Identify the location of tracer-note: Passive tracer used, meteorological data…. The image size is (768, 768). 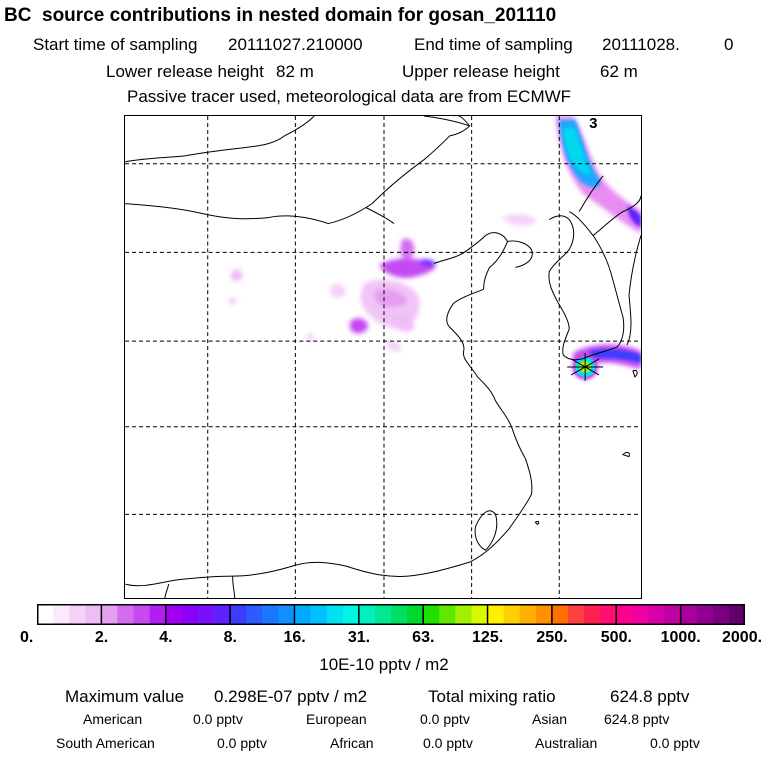
(349, 96).